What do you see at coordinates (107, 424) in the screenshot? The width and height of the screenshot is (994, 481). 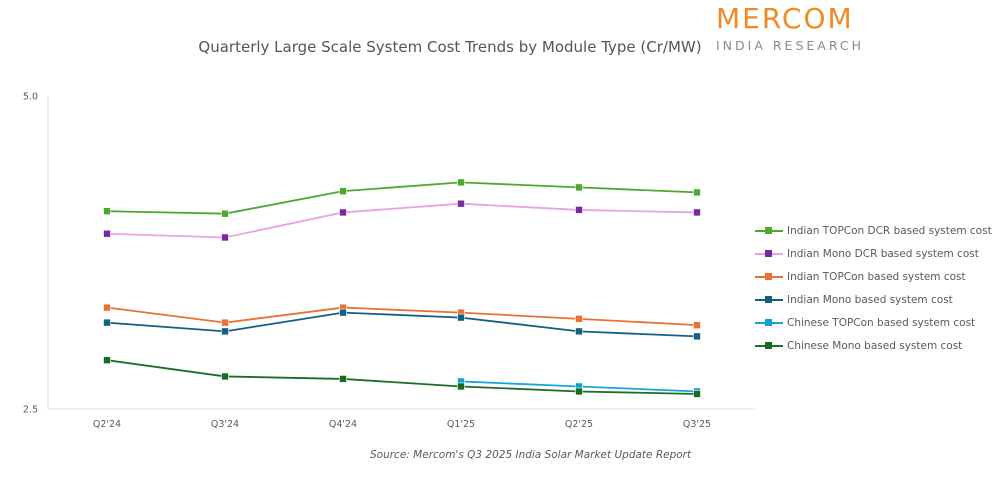 I see `x-tick-label: Q2'24` at bounding box center [107, 424].